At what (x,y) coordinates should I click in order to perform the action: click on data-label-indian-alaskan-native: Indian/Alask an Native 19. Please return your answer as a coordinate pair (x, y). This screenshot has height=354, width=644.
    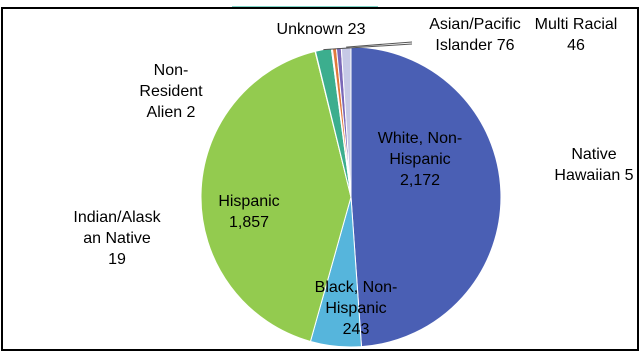
    Looking at the image, I should click on (117, 238).